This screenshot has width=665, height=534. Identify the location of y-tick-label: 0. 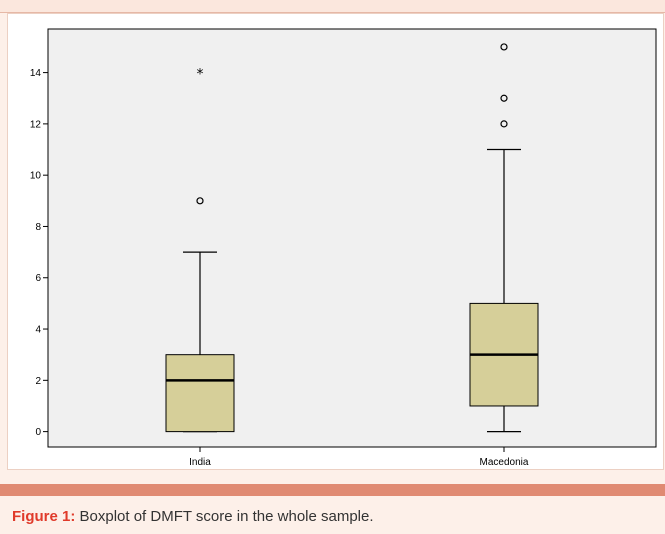
(38, 432).